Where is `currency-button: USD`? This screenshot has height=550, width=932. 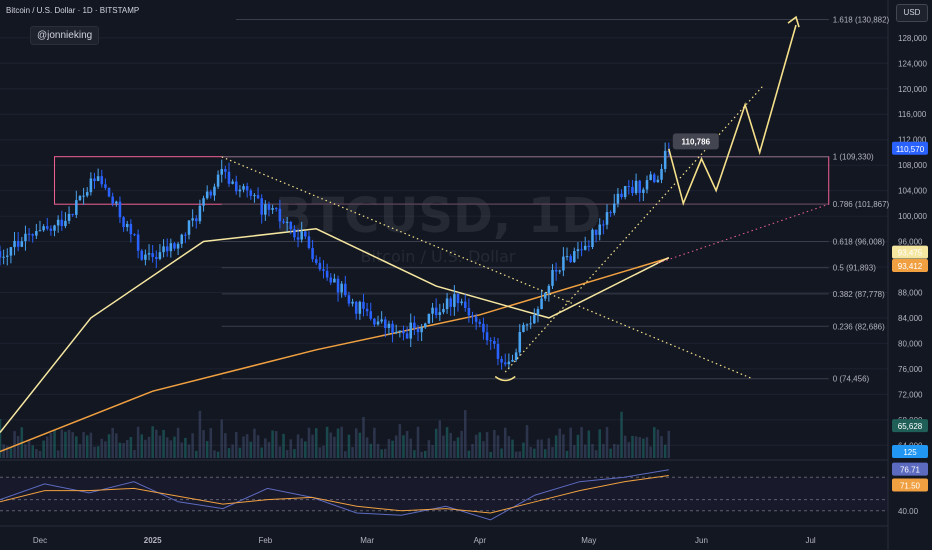
currency-button: USD is located at coordinates (912, 13).